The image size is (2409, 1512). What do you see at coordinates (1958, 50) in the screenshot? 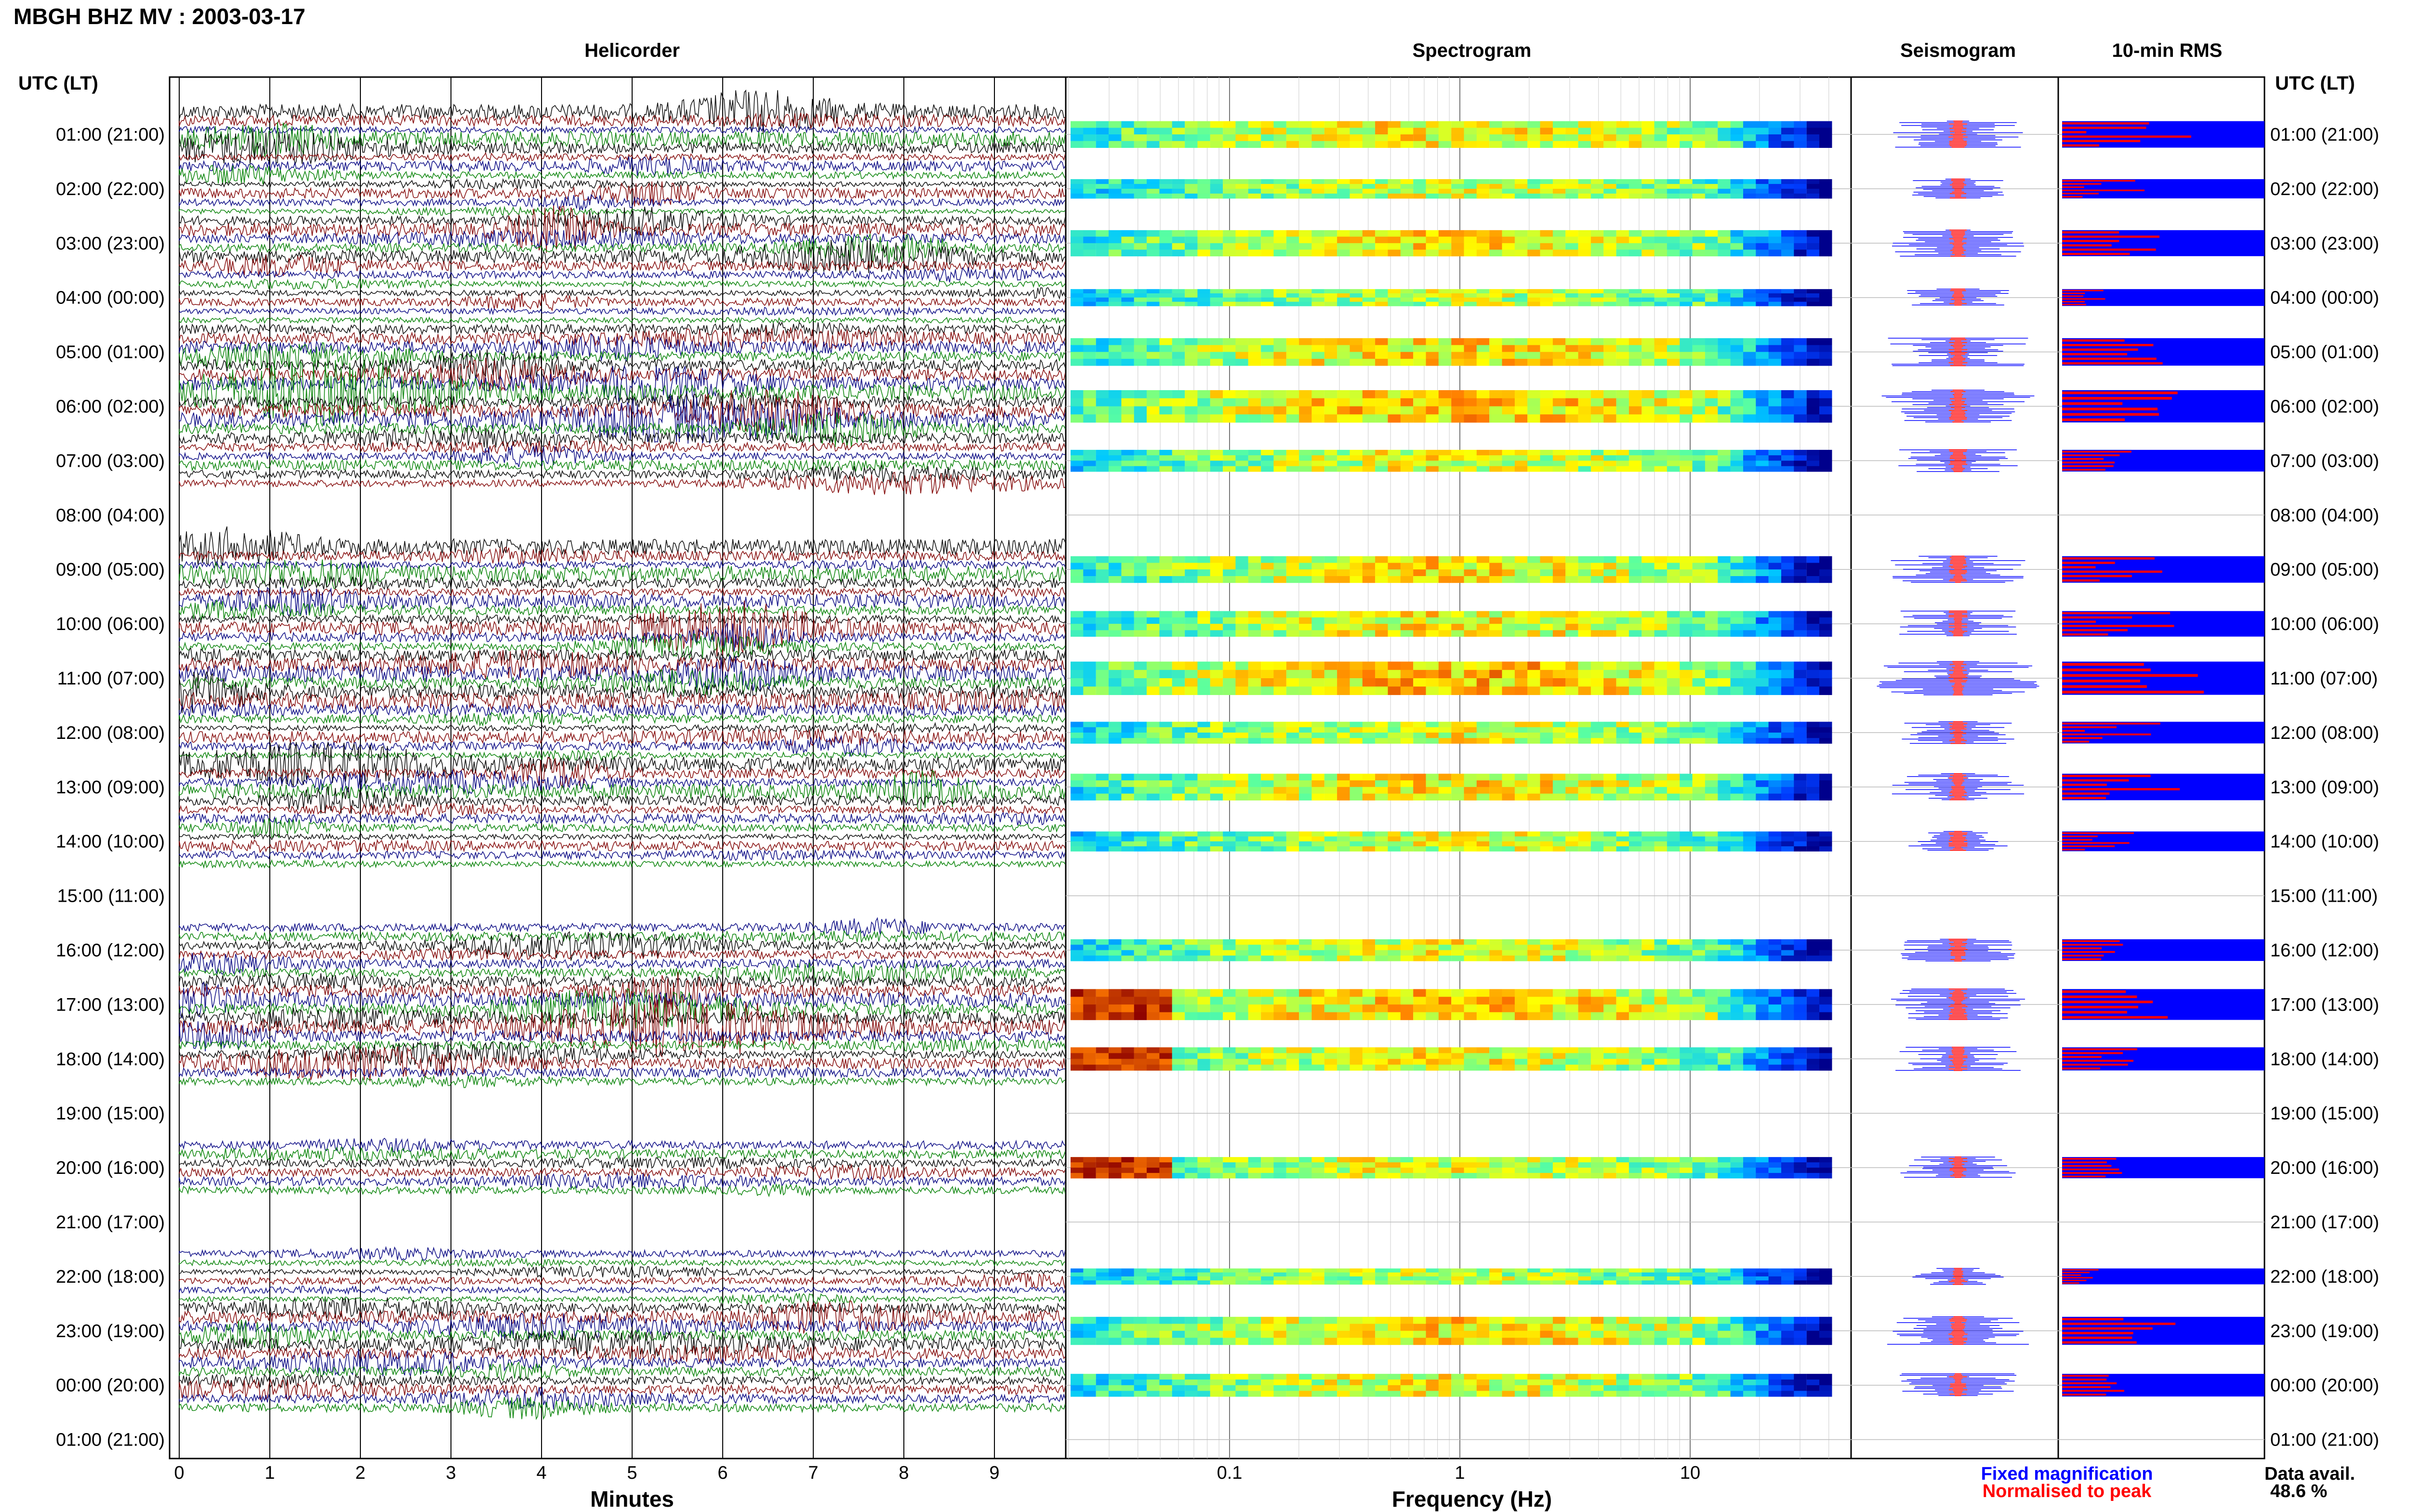
I see `panel-title-seismogram: Seismogram` at bounding box center [1958, 50].